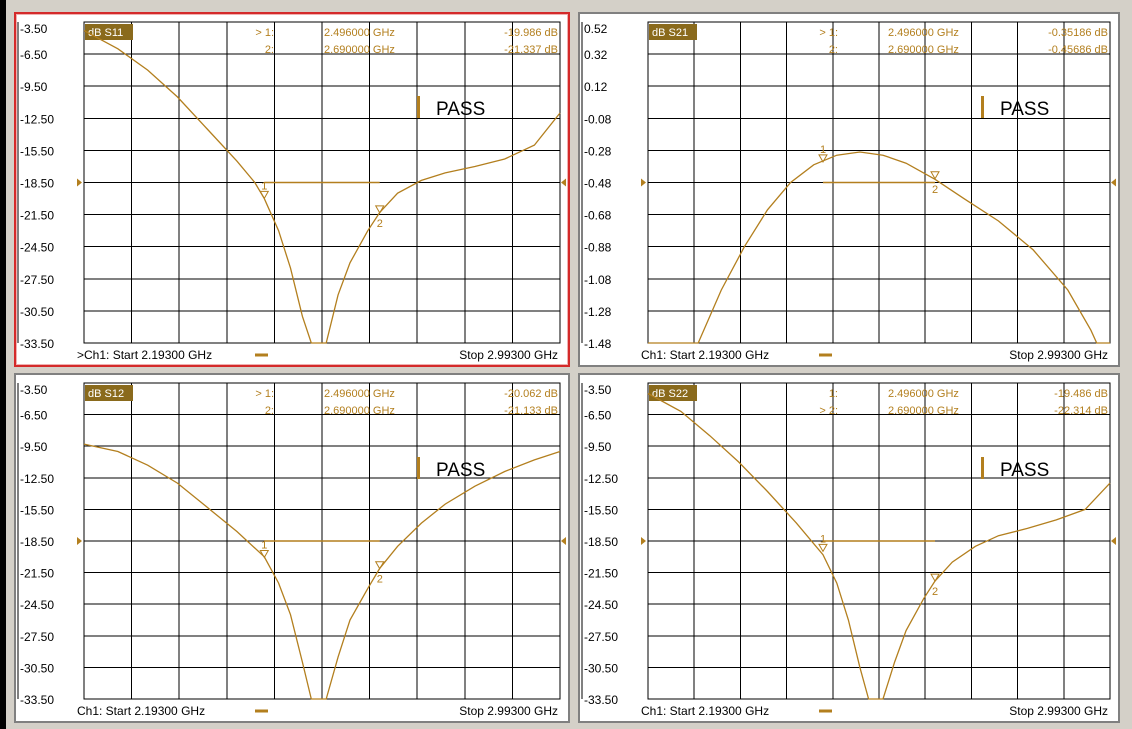 This screenshot has height=729, width=1132. What do you see at coordinates (598, 216) in the screenshot?
I see `y-tick-label: -0.68` at bounding box center [598, 216].